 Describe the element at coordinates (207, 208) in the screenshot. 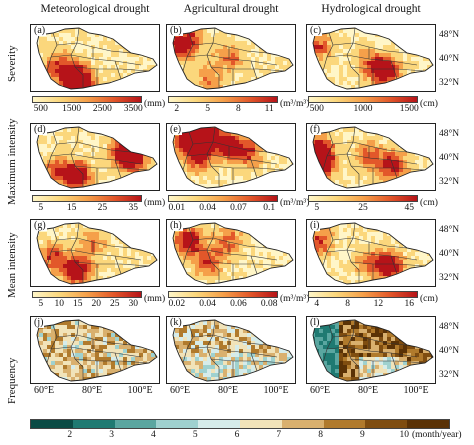

I see `colorbar-tick-label: 0.04` at that location.